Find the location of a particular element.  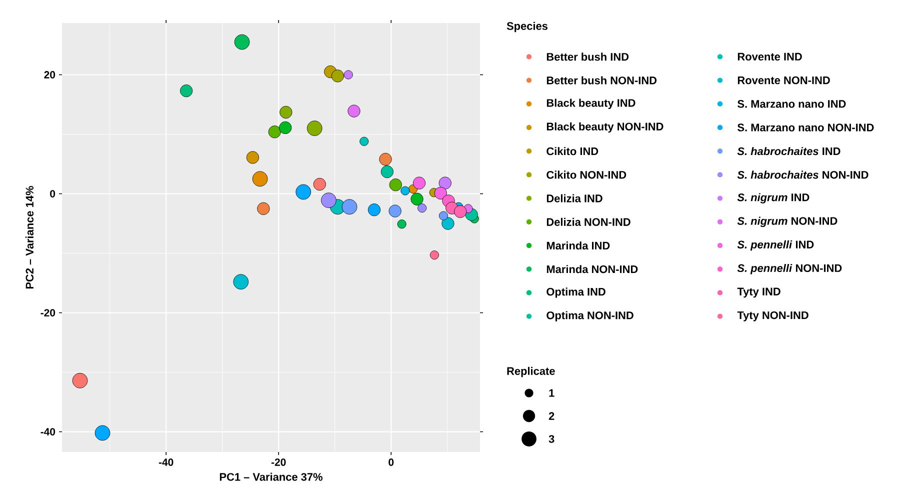

legend-label: Optima IND is located at coordinates (576, 293).